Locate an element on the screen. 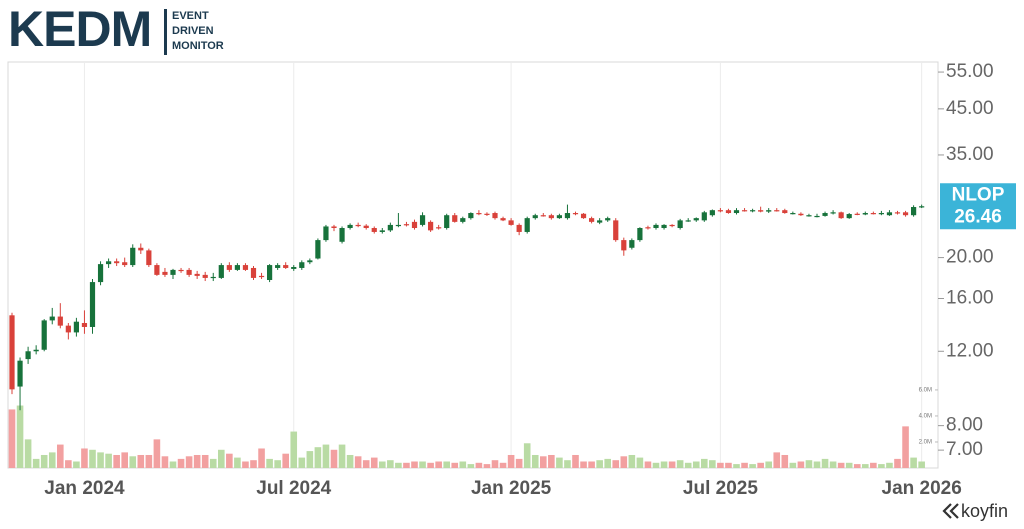  y2-tick-label: 2.0M is located at coordinates (925, 443).